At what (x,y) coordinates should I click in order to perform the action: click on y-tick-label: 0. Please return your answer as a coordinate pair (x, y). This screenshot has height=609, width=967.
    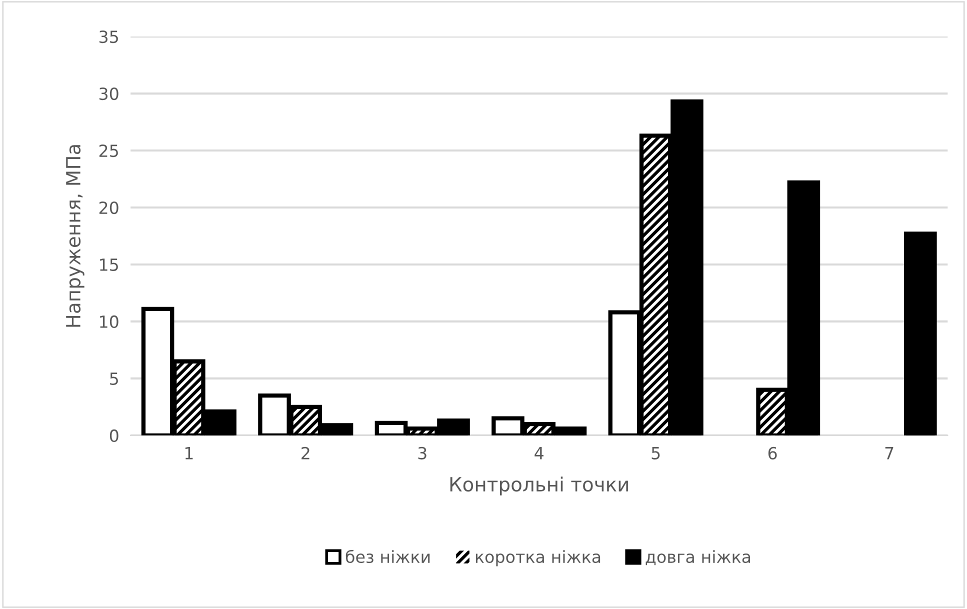
    Looking at the image, I should click on (114, 435).